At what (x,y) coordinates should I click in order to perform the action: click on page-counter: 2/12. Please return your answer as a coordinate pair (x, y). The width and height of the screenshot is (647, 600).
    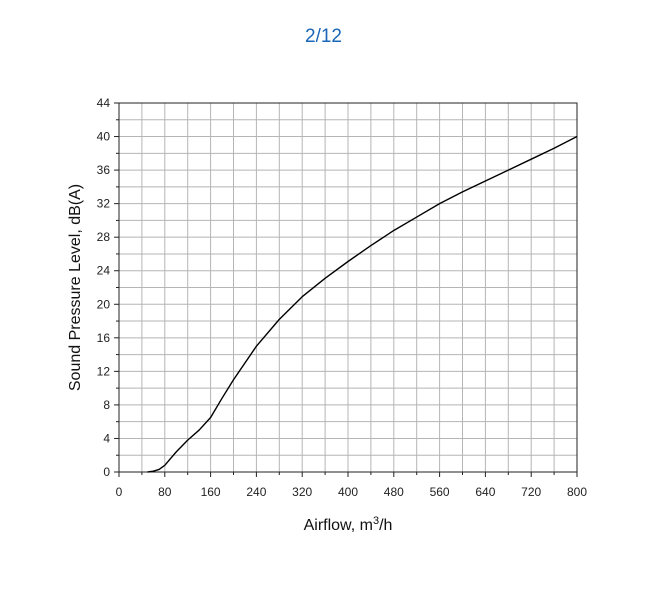
    Looking at the image, I should click on (323, 36).